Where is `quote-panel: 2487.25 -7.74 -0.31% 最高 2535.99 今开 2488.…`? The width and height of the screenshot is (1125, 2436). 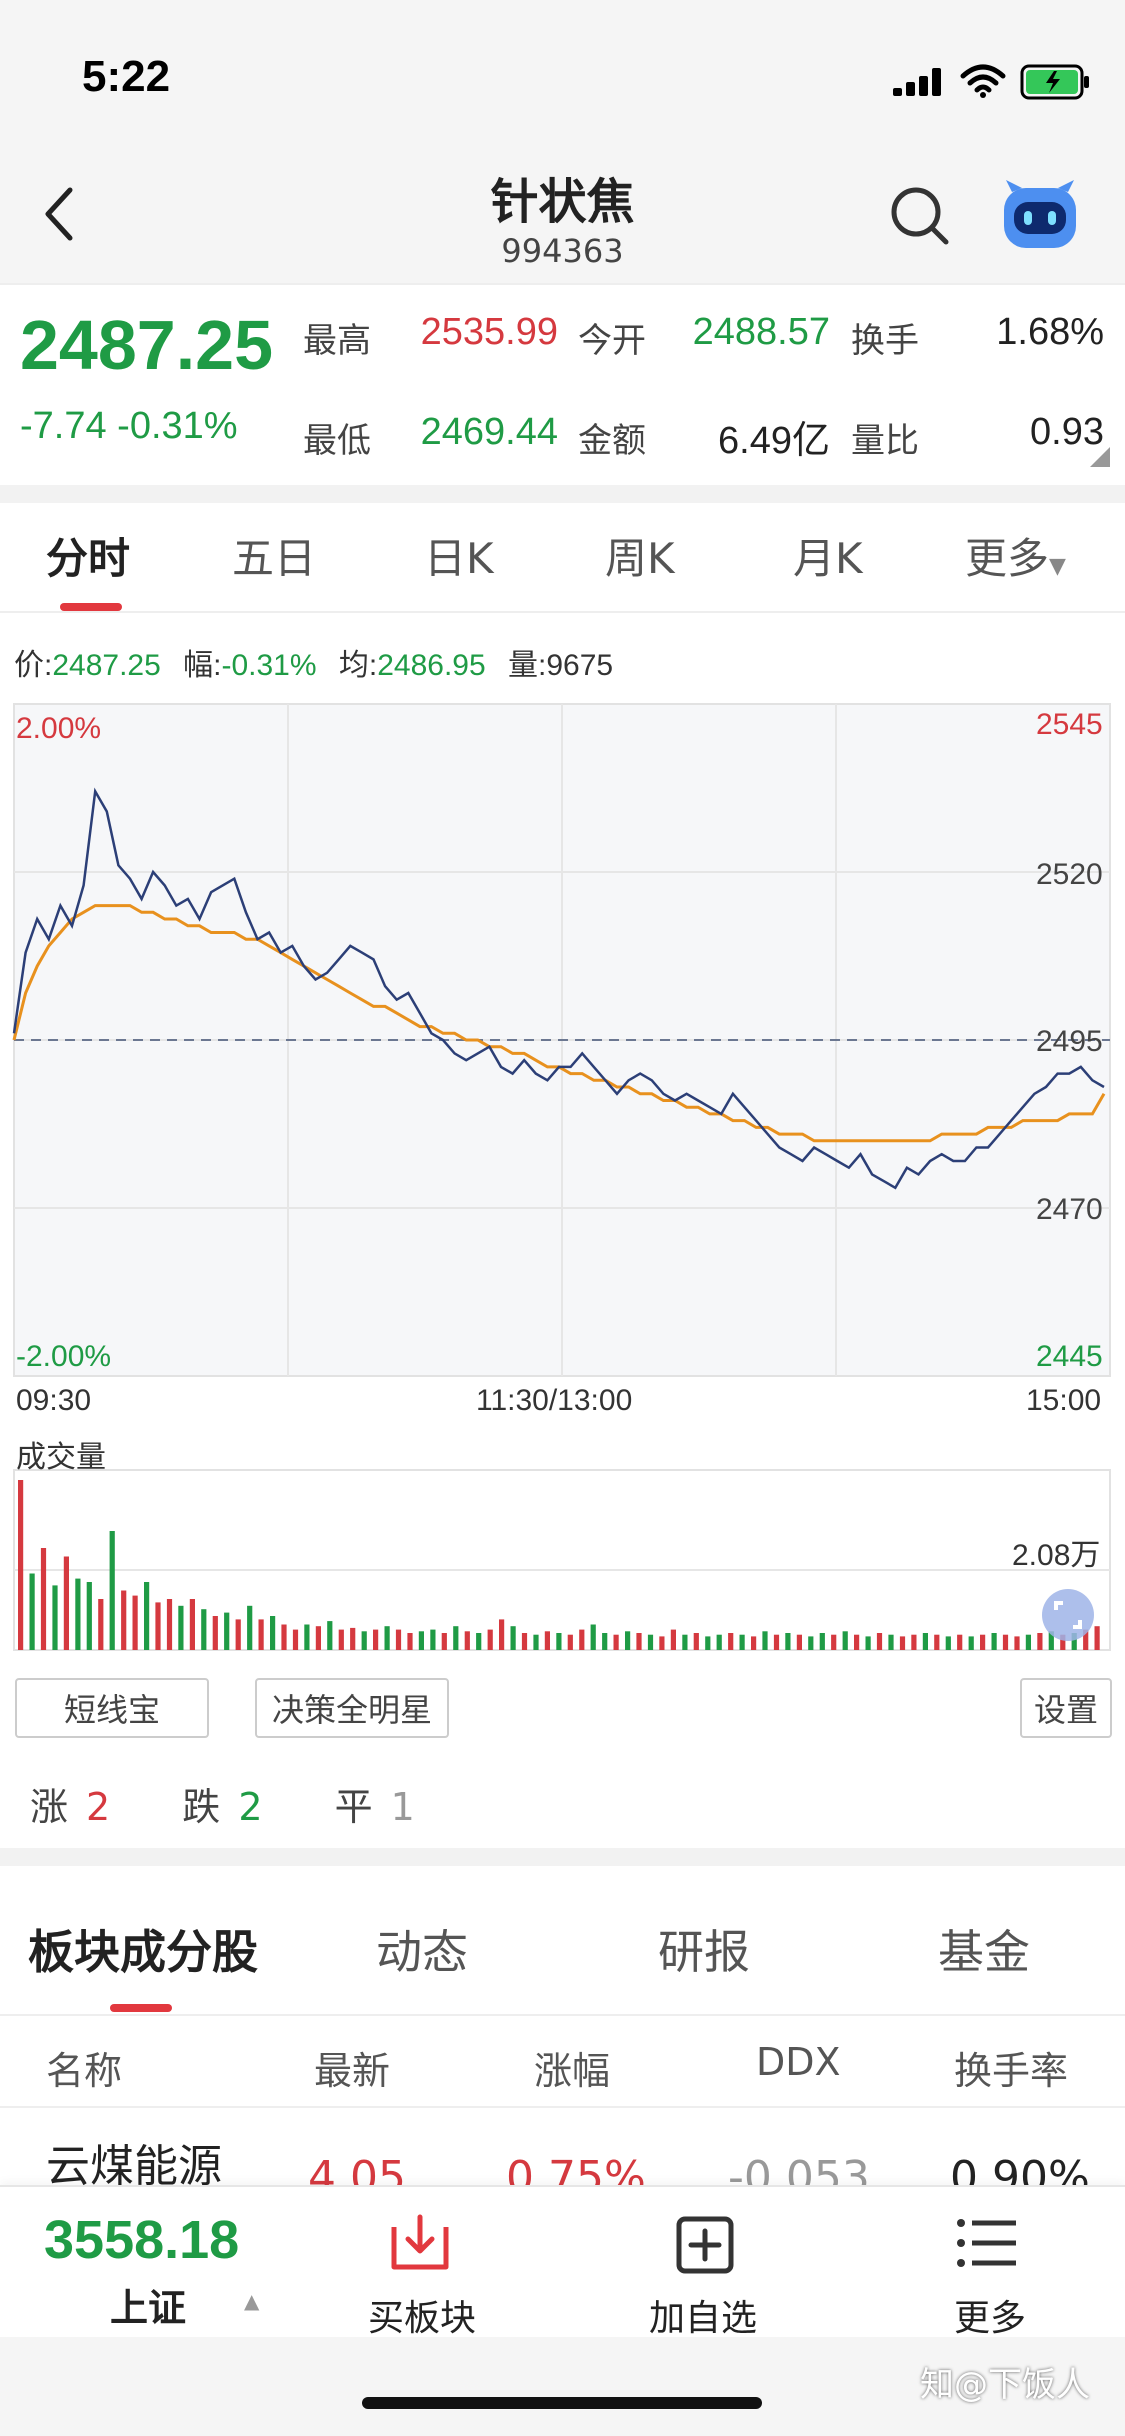
quote-panel: 2487.25 -7.74 -0.31% 最高 2535.99 今开 2488.… is located at coordinates (562, 385).